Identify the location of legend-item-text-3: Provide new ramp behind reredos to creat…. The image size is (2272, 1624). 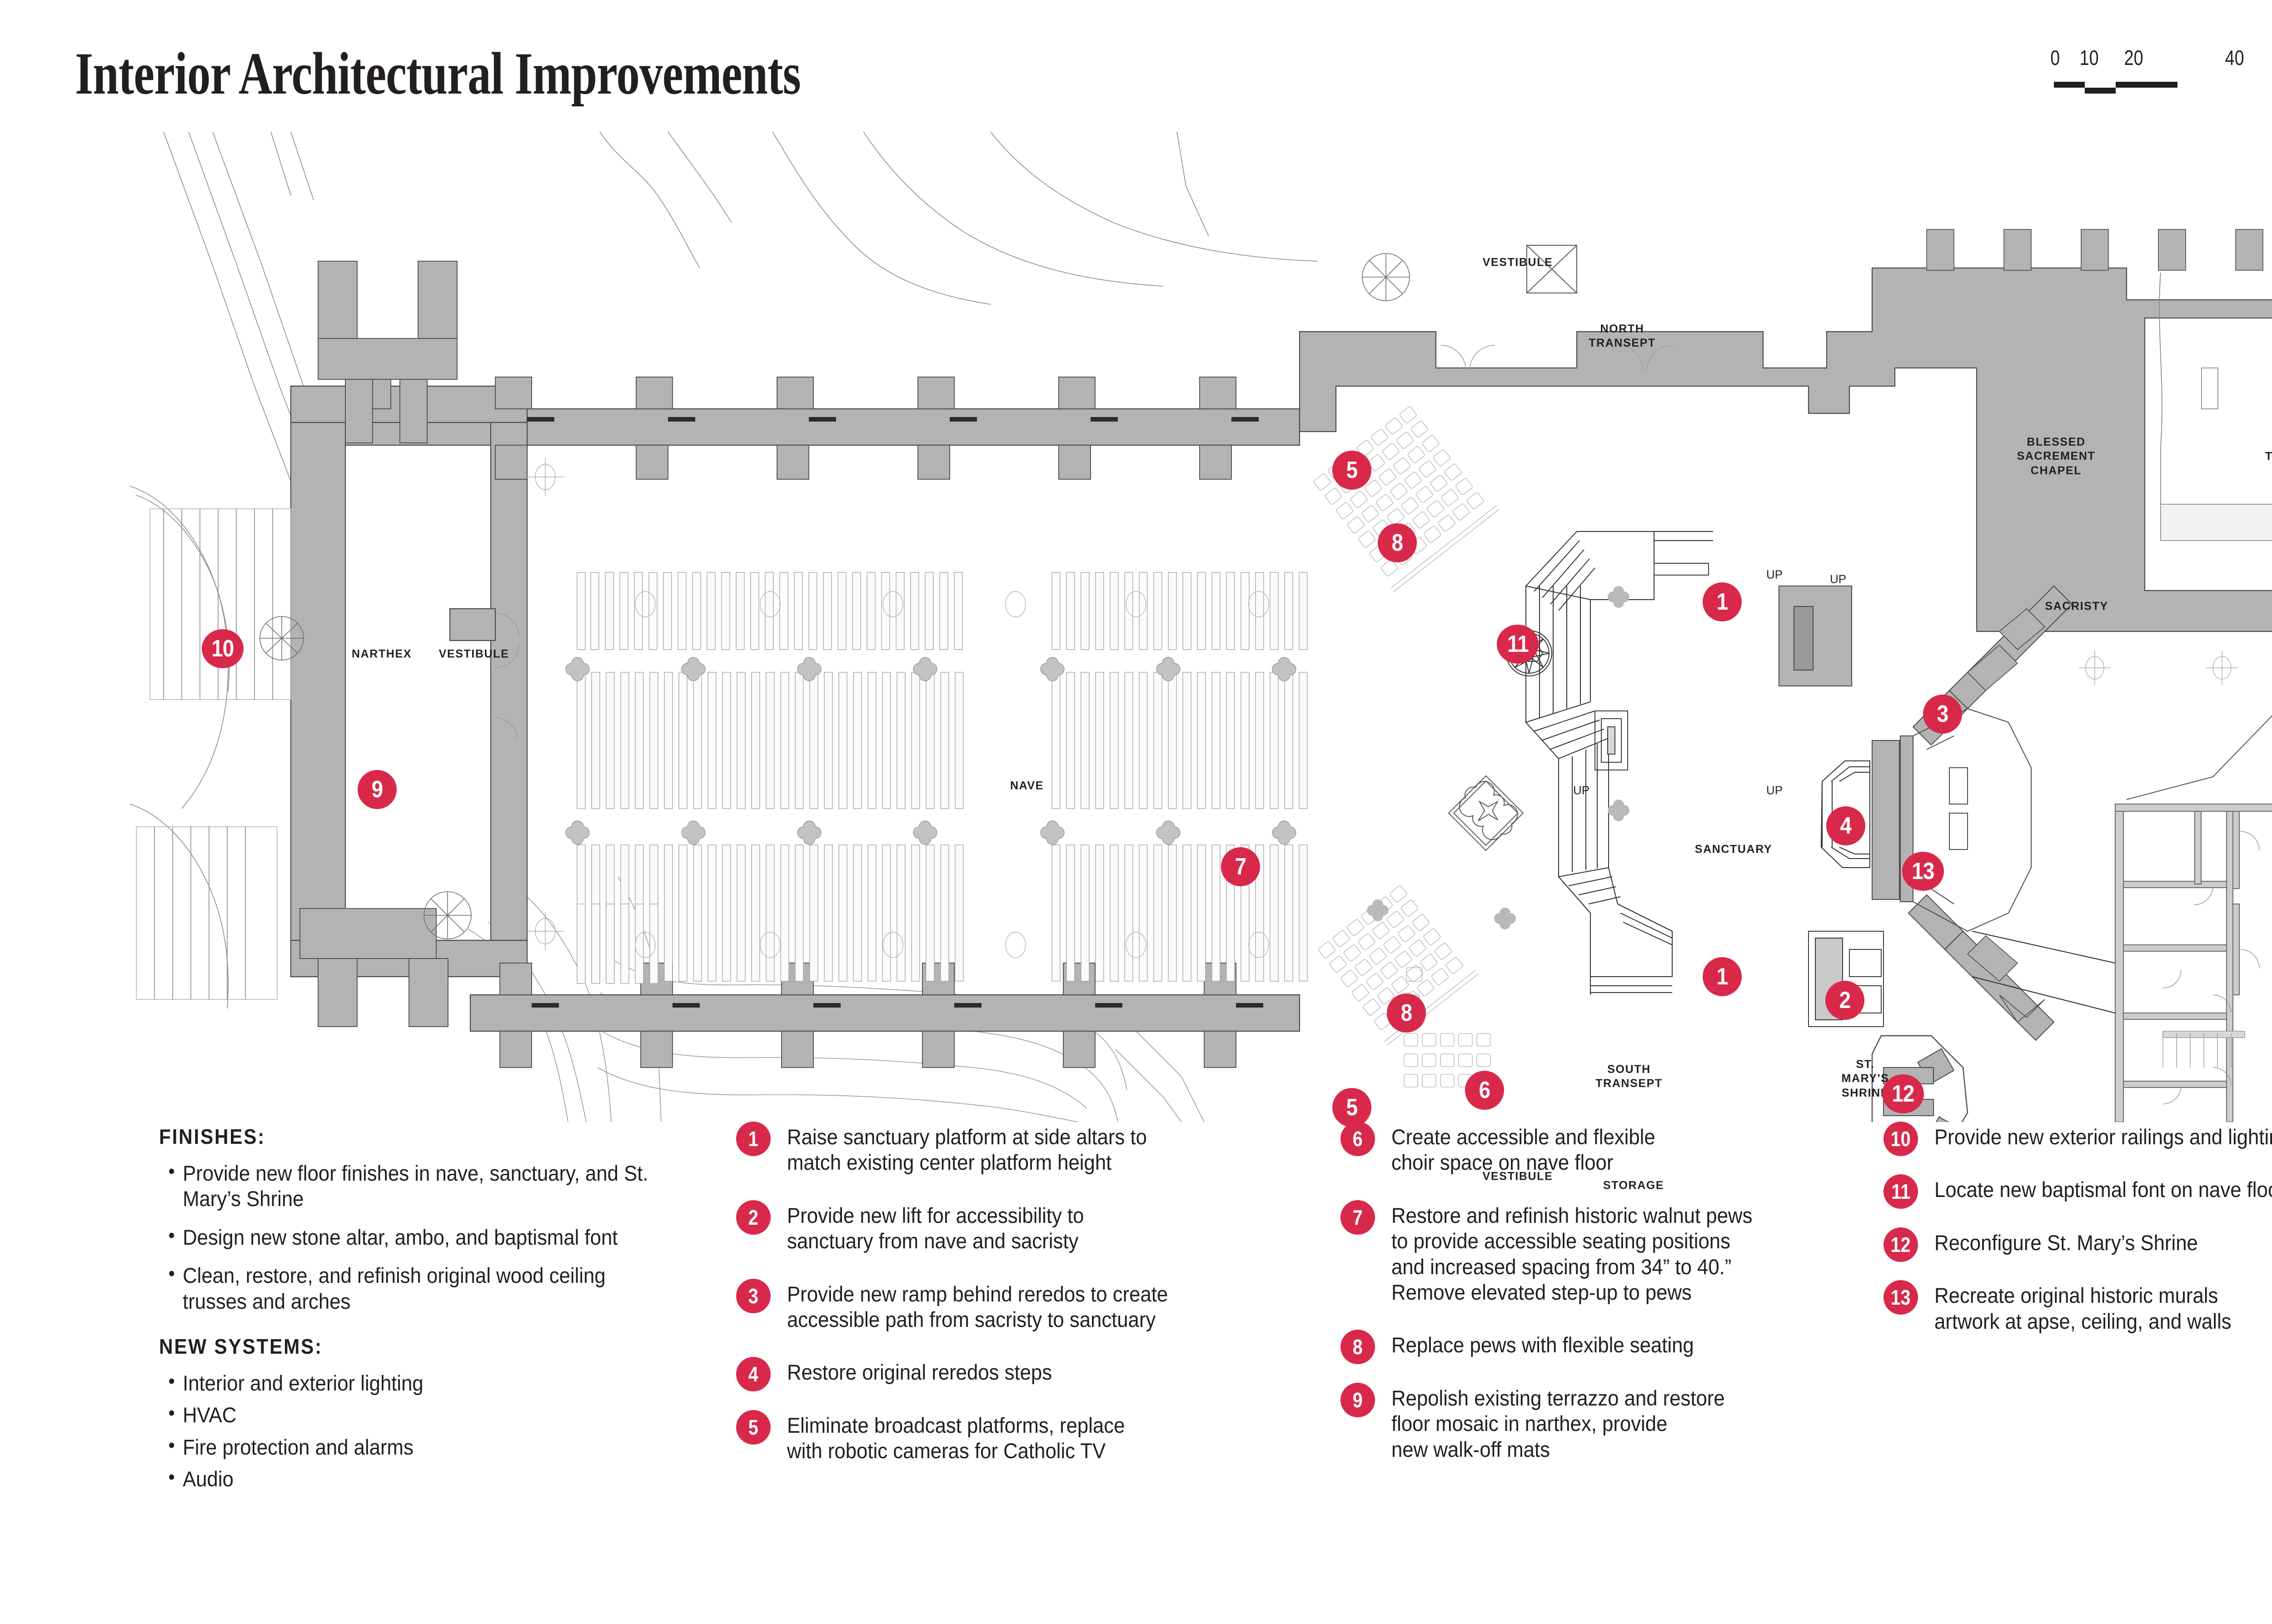
(977, 1306).